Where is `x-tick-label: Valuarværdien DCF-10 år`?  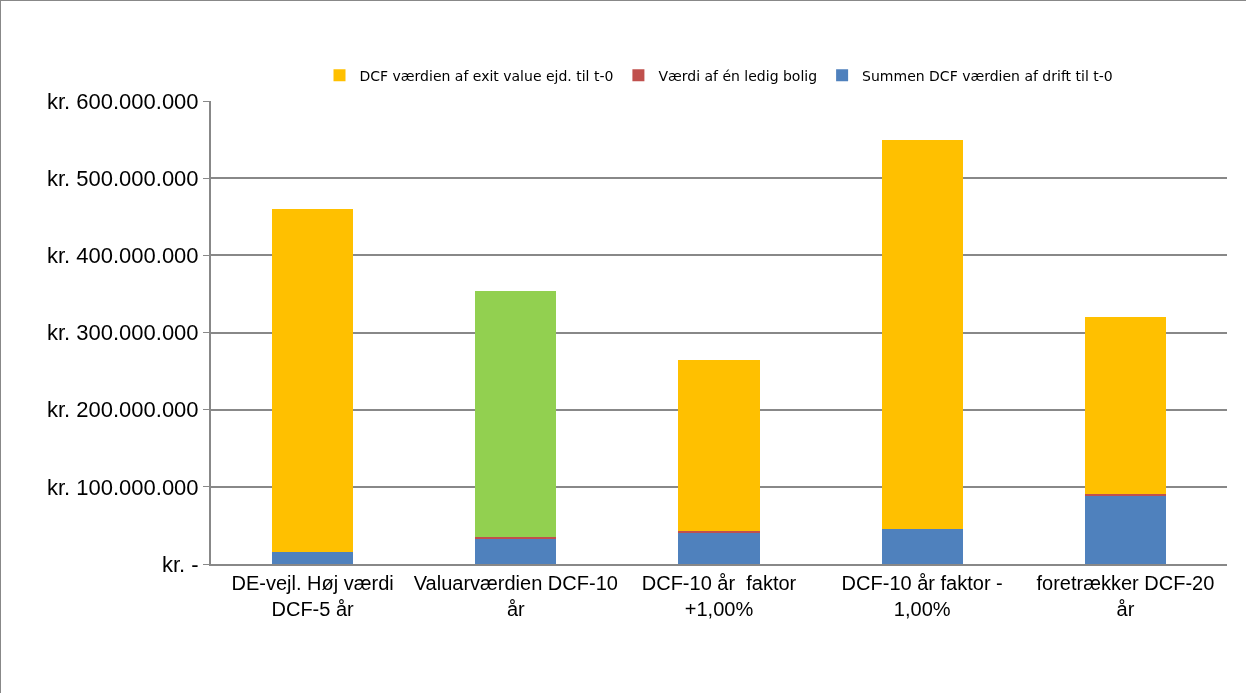
x-tick-label: Valuarværdien DCF-10 år is located at coordinates (515, 596).